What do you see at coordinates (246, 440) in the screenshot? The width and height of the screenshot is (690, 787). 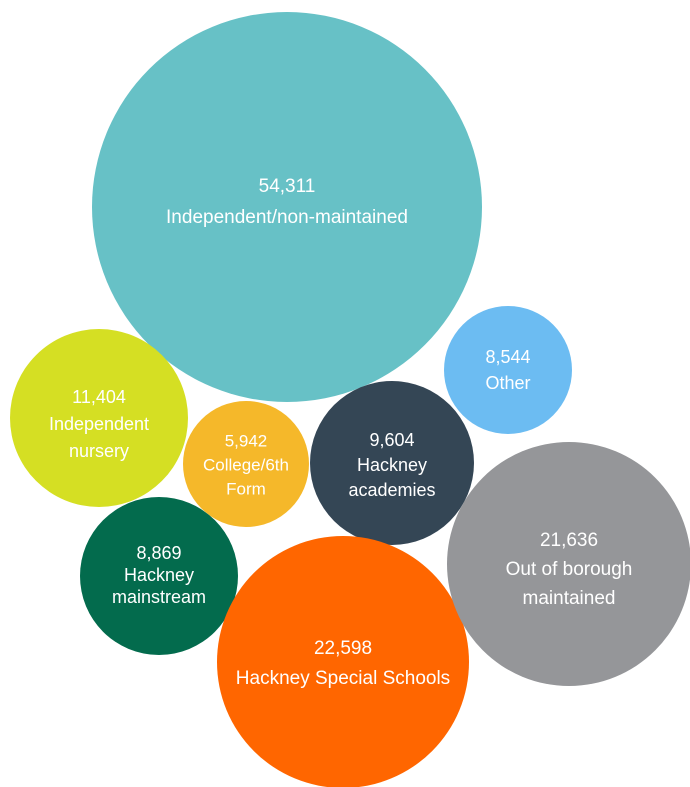 I see `bubble-value: 5,942` at bounding box center [246, 440].